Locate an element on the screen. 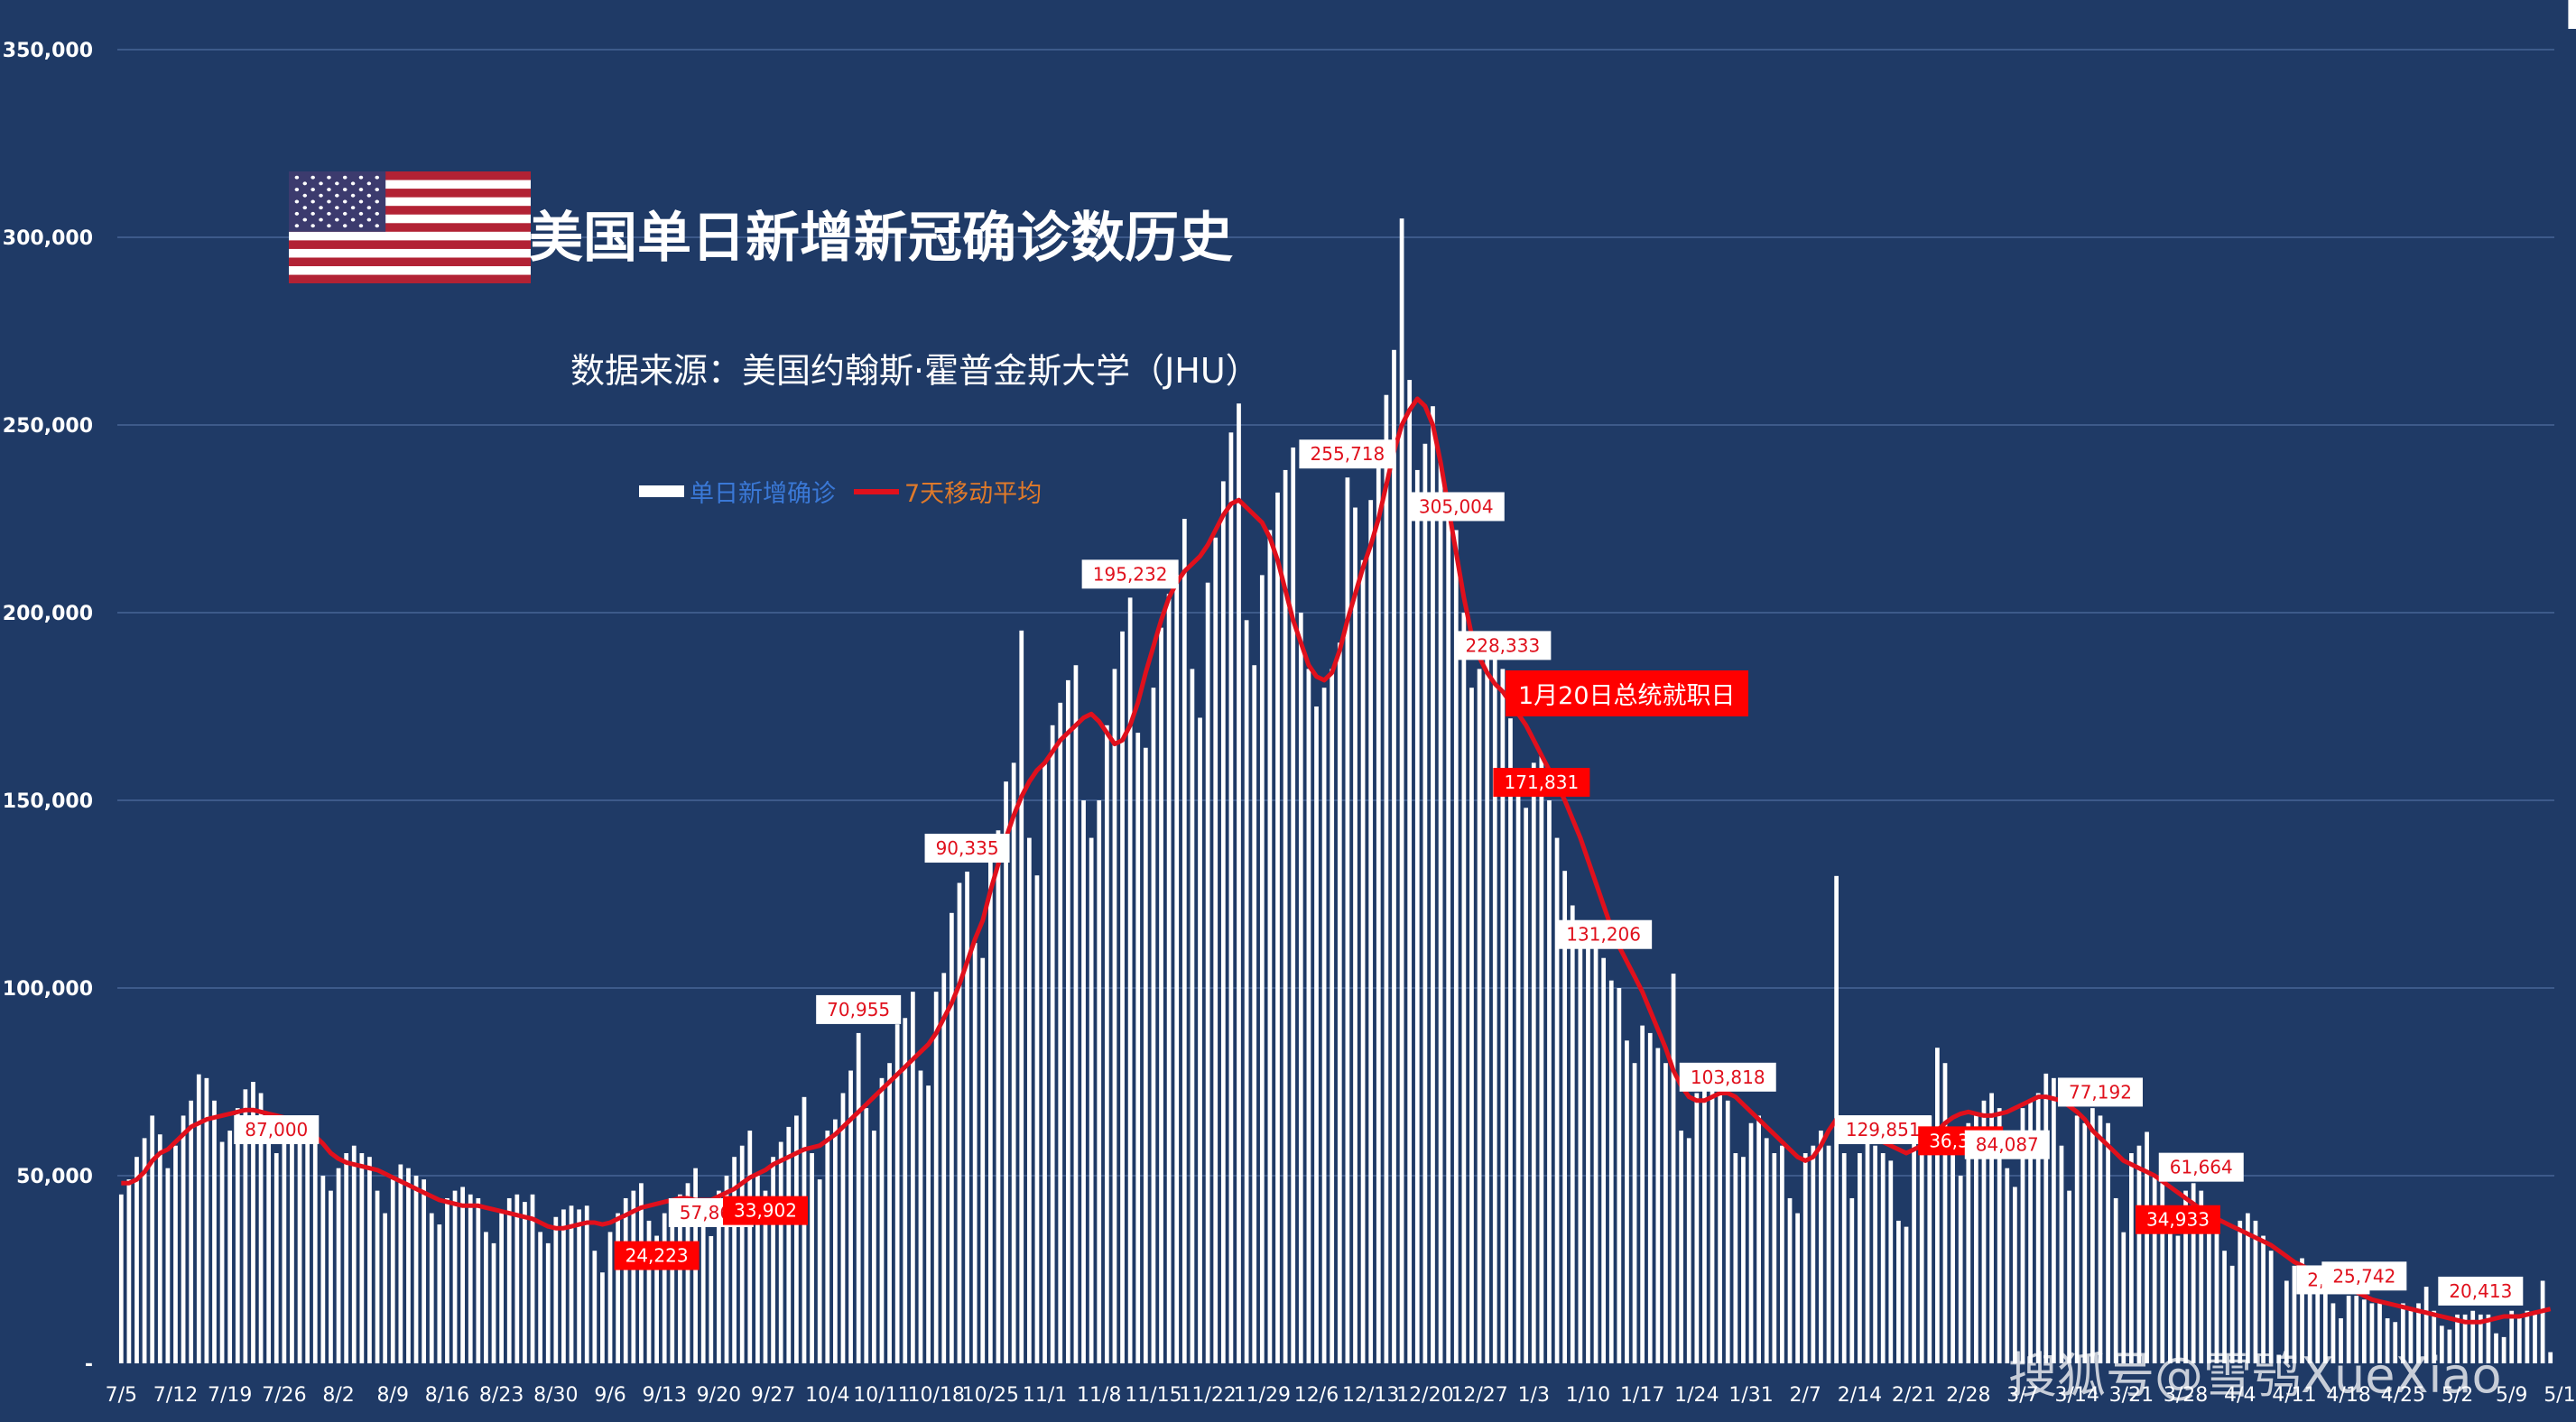  x-tick-label: 12/13 is located at coordinates (1370, 1395).